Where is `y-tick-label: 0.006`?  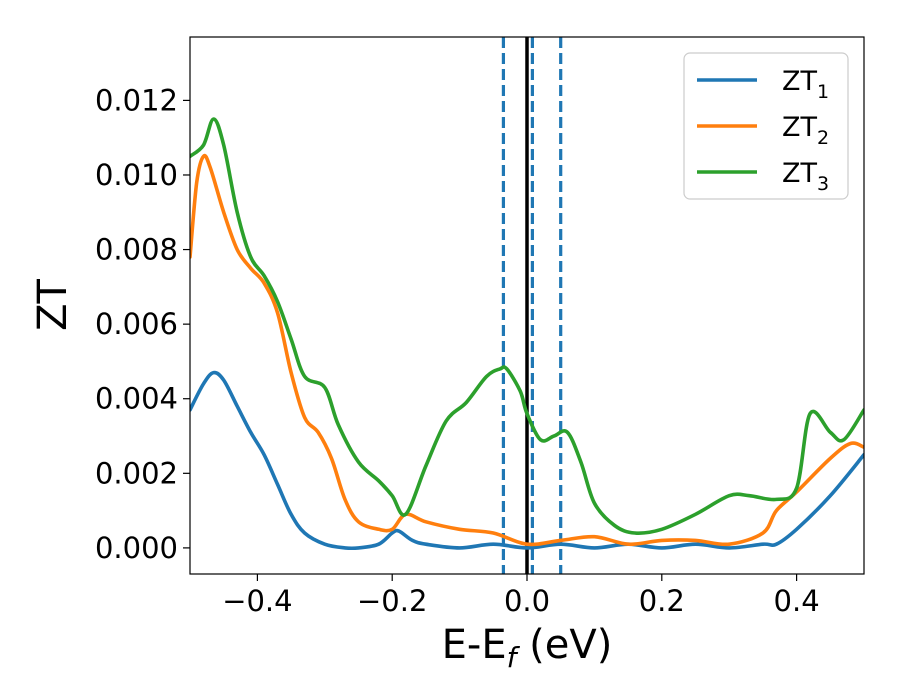 y-tick-label: 0.006 is located at coordinates (136, 324).